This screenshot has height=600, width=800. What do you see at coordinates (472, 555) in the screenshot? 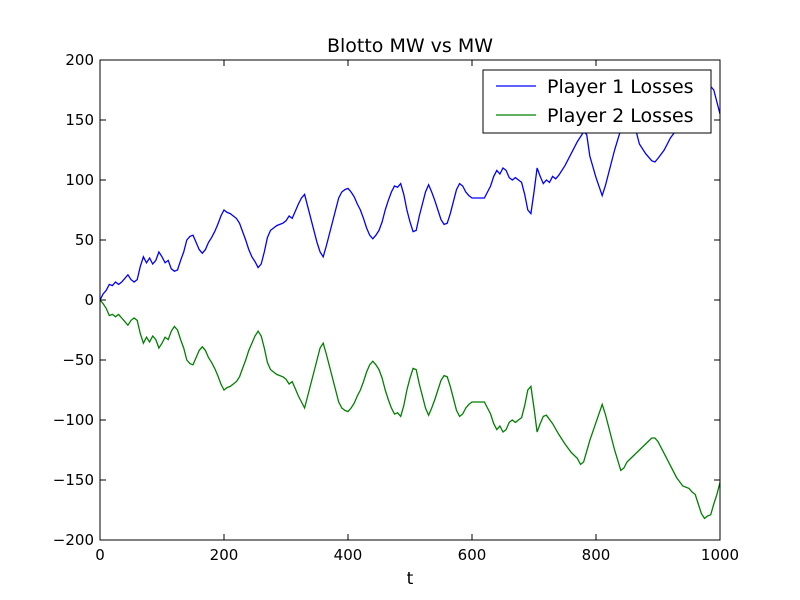
I see `x-tick-label: 600` at bounding box center [472, 555].